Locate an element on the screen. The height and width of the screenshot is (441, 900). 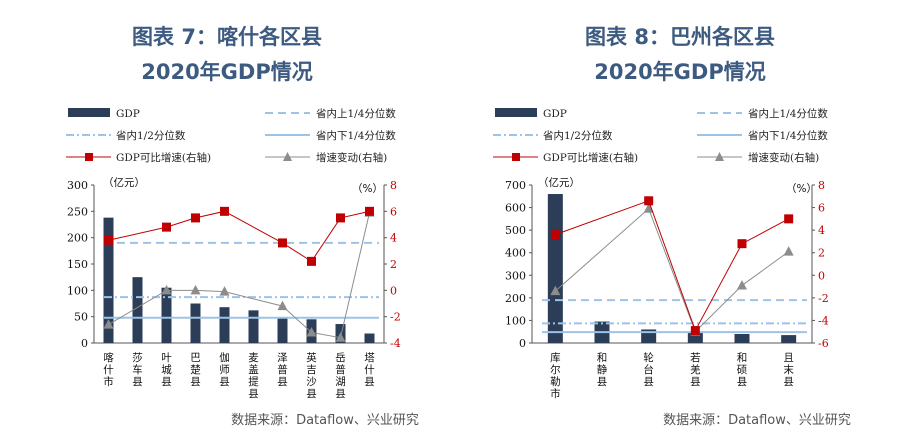
category-char: 英 is located at coordinates (311, 357).